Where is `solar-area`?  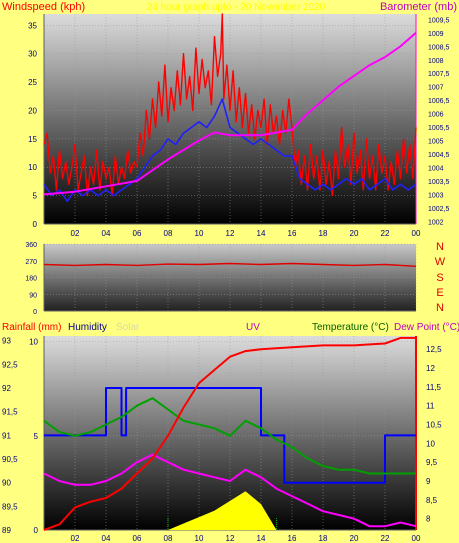 solar-area is located at coordinates (222, 510).